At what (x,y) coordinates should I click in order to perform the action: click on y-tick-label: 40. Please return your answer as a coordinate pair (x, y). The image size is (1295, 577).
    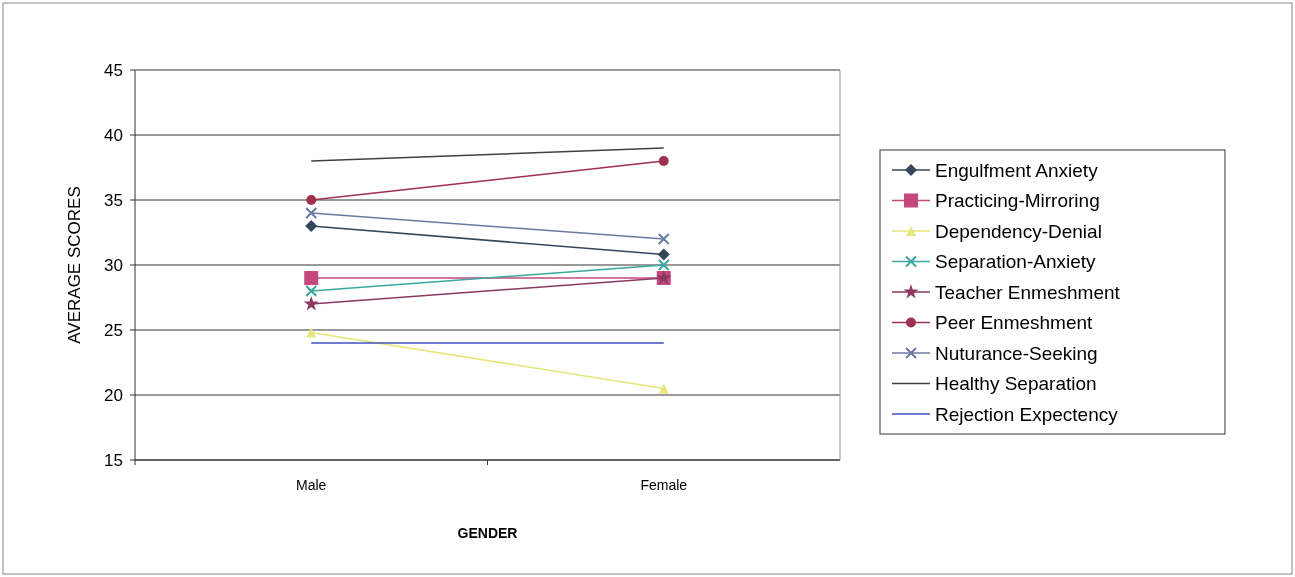
    Looking at the image, I should click on (113, 135).